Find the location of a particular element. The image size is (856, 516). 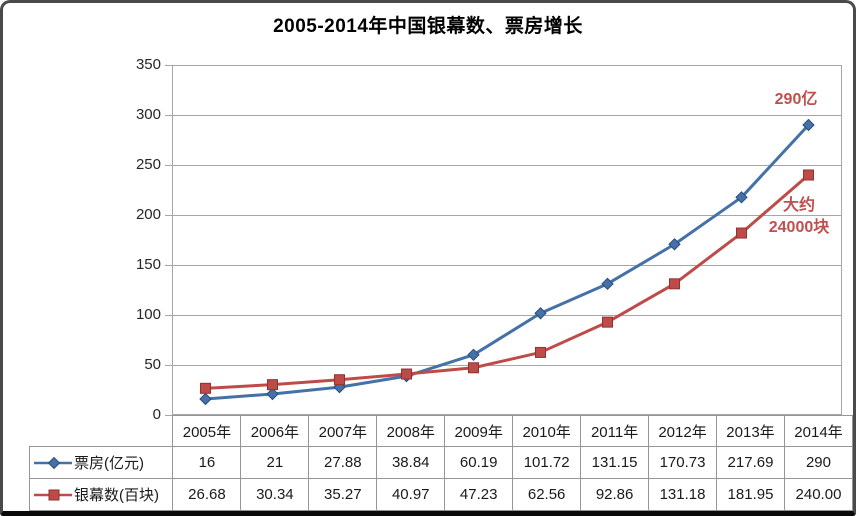

value-cell: 38.84 is located at coordinates (411, 462).